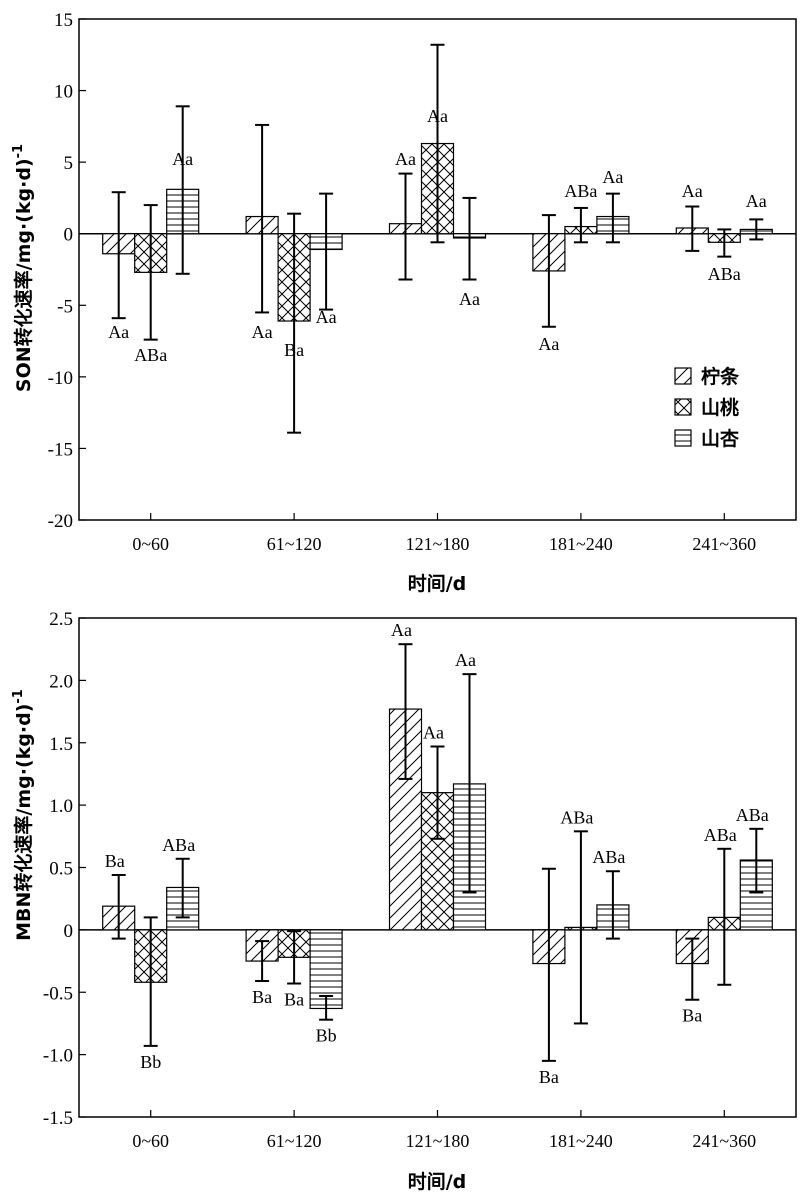  What do you see at coordinates (60, 378) in the screenshot?
I see `y-tick-label: -10` at bounding box center [60, 378].